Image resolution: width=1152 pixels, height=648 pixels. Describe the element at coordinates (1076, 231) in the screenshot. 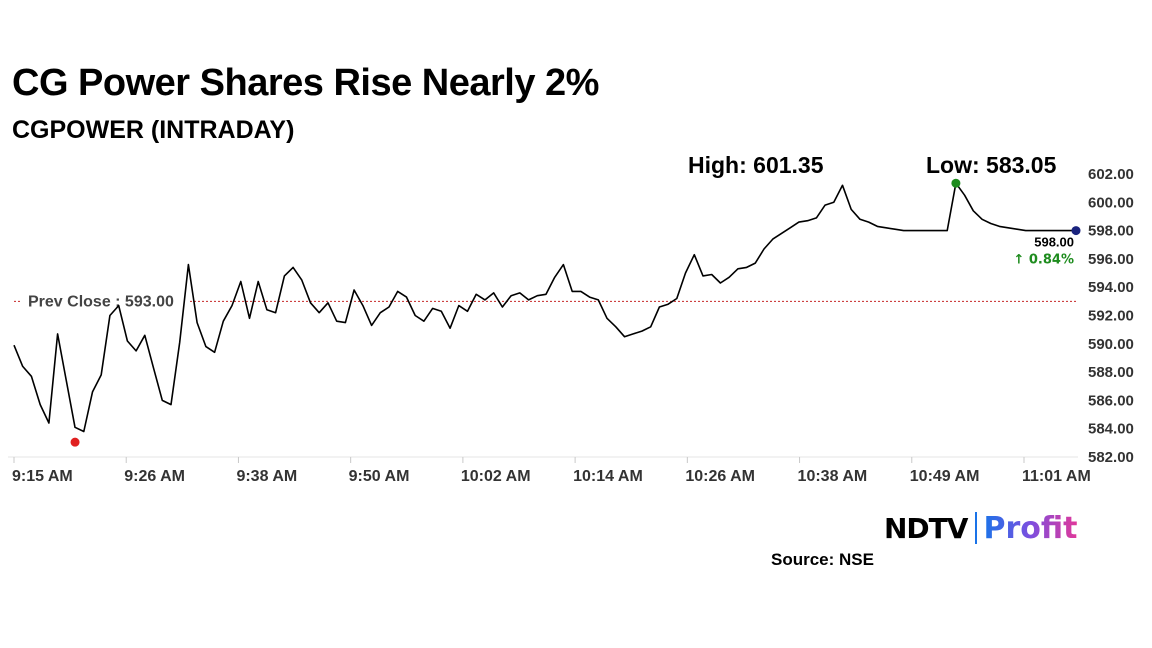

I see `last-price-marker` at that location.